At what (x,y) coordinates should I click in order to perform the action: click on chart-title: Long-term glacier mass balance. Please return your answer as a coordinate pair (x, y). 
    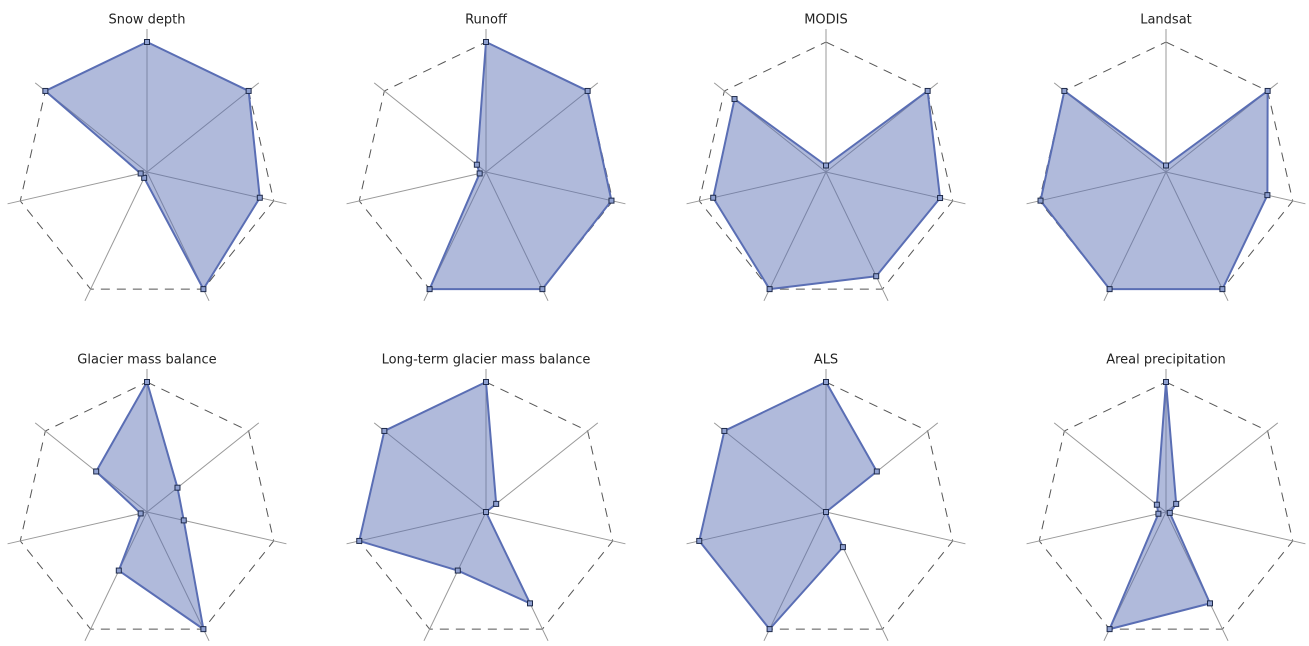
    Looking at the image, I should click on (486, 360).